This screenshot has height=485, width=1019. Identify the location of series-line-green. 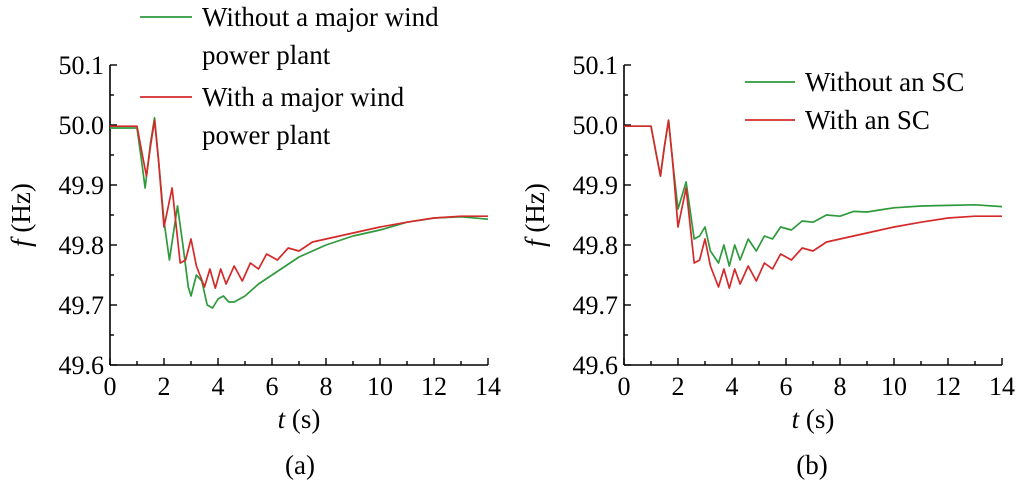
(813, 193).